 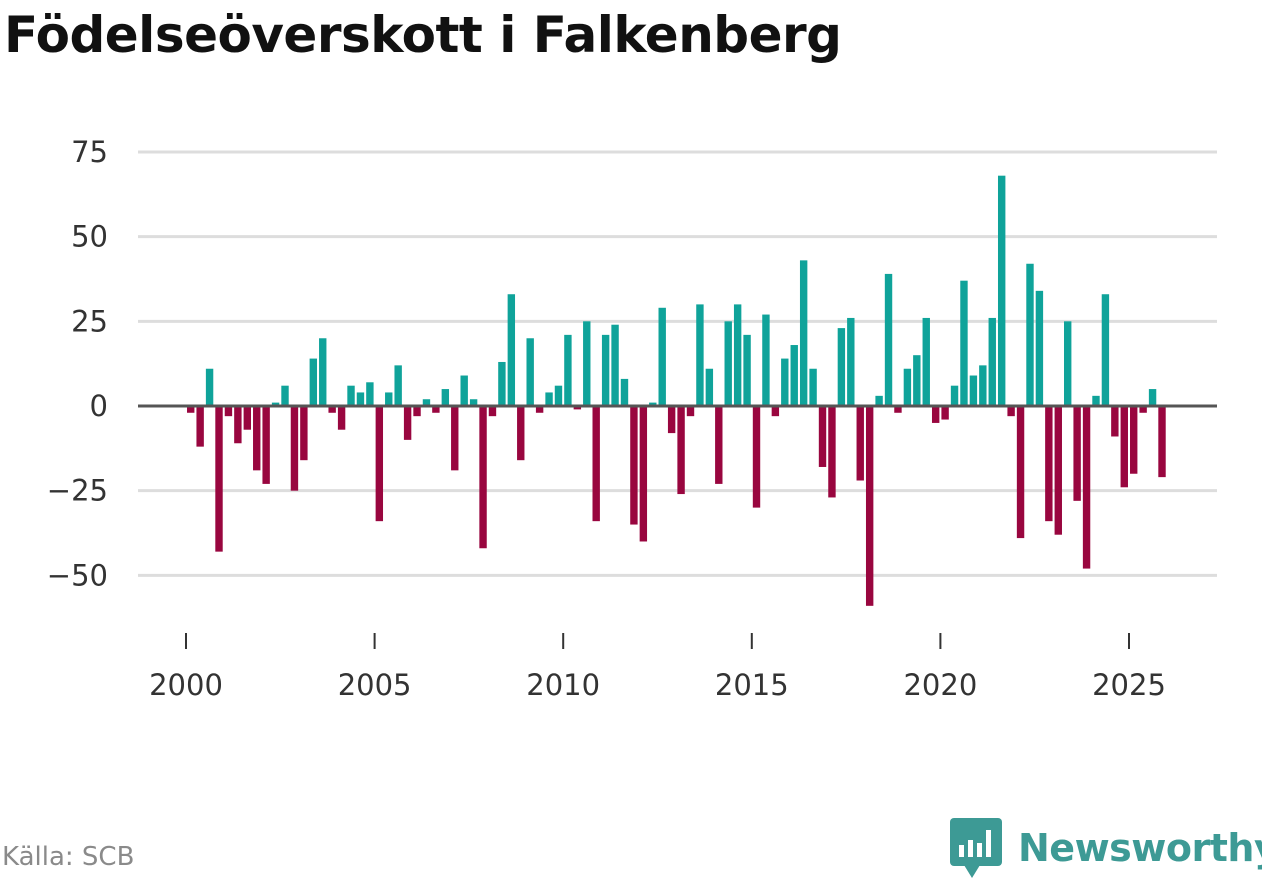 I want to click on y-tick-label: −25, so click(x=77, y=491).